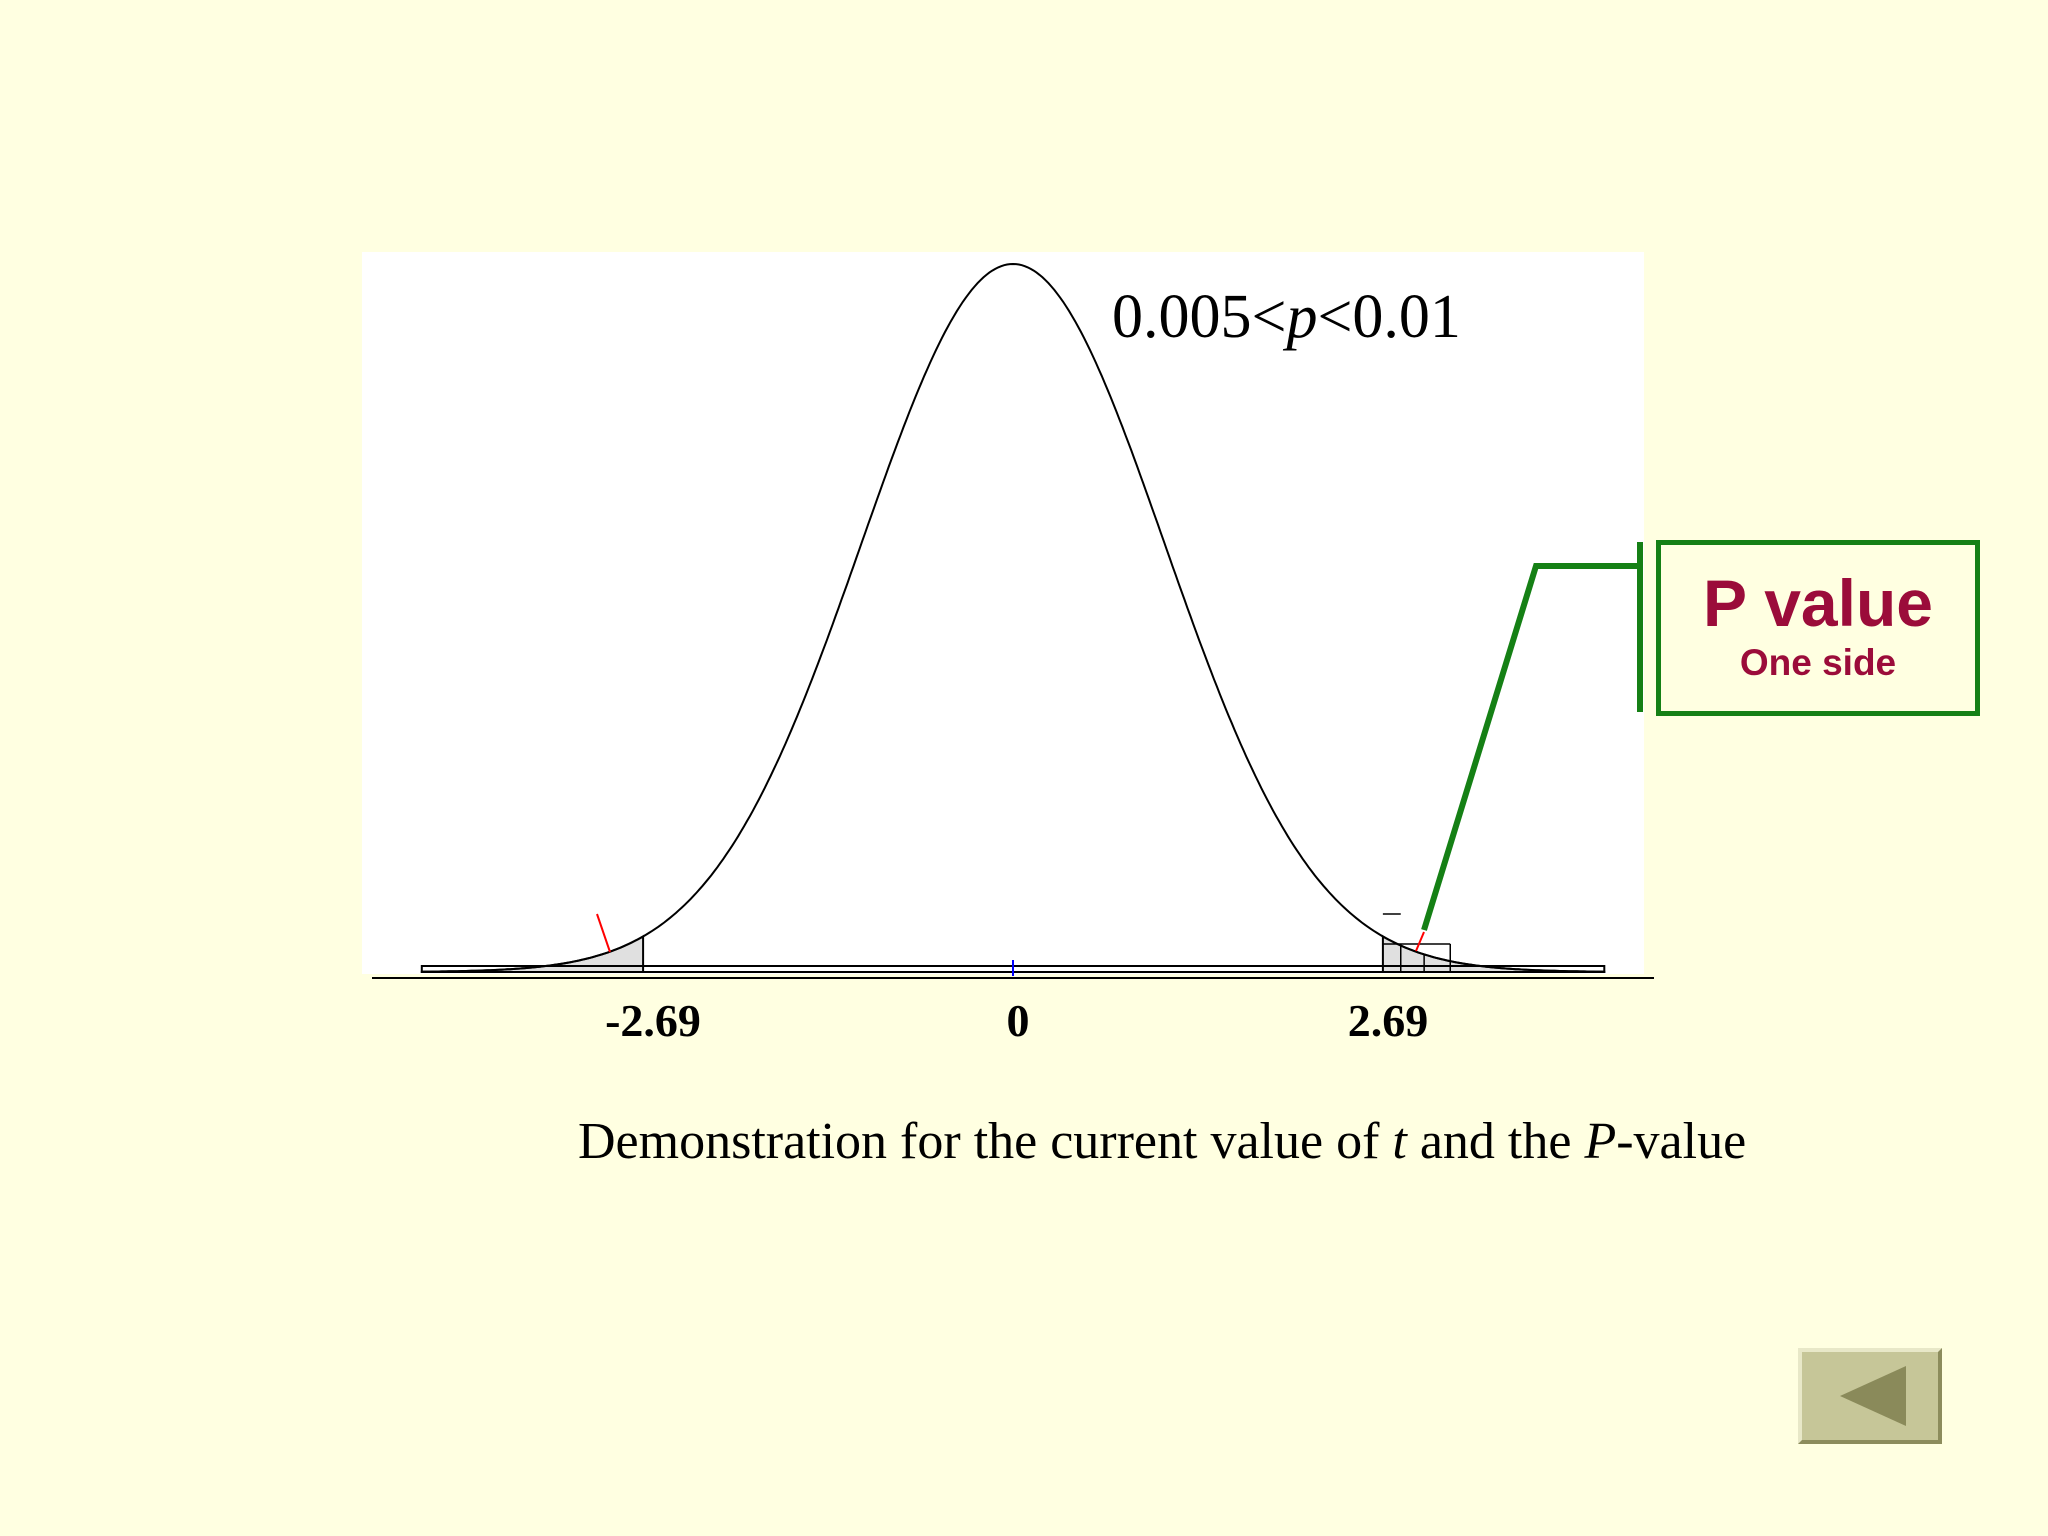  I want to click on caption-part3: -value, so click(1681, 1141).